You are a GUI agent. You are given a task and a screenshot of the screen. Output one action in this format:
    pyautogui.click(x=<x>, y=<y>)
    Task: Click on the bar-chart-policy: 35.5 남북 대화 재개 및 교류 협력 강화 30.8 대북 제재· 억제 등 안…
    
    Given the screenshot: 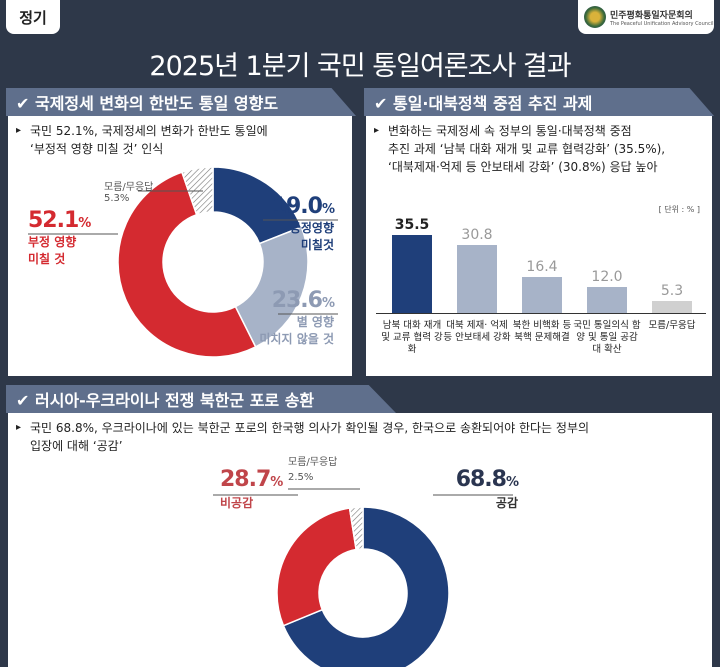 What is the action you would take?
    pyautogui.click(x=541, y=286)
    